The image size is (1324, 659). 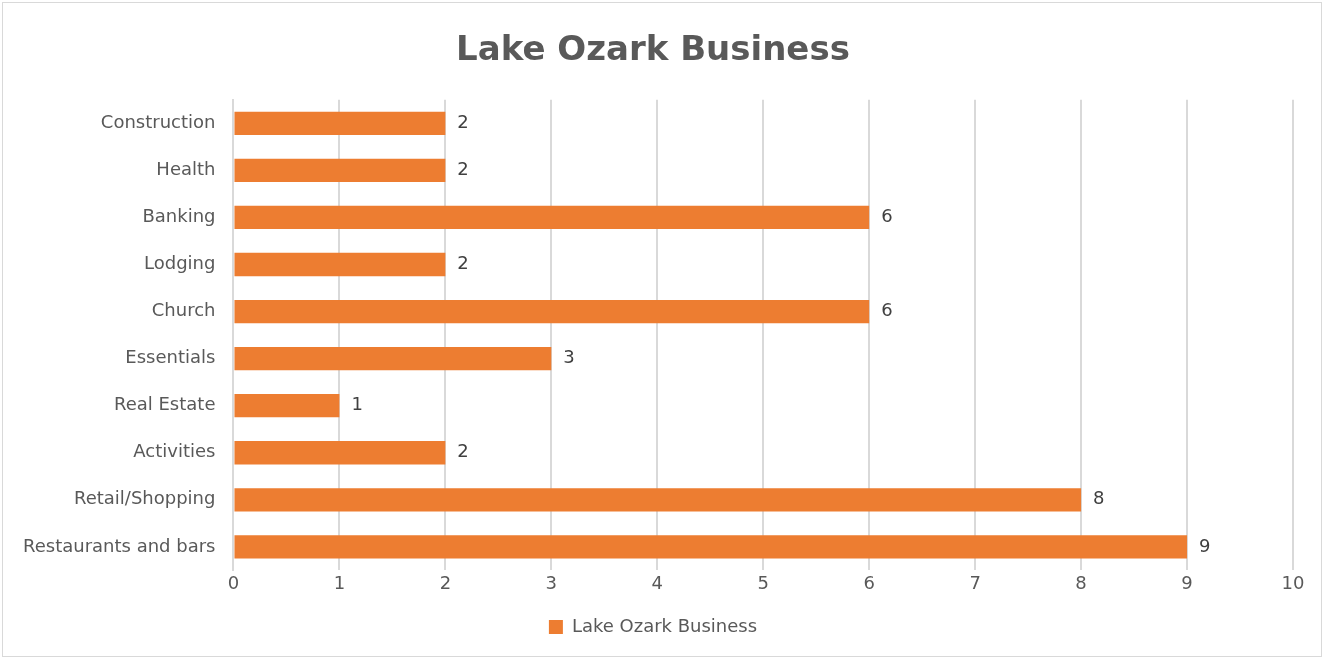 What do you see at coordinates (183, 310) in the screenshot?
I see `y-tick-label: Church` at bounding box center [183, 310].